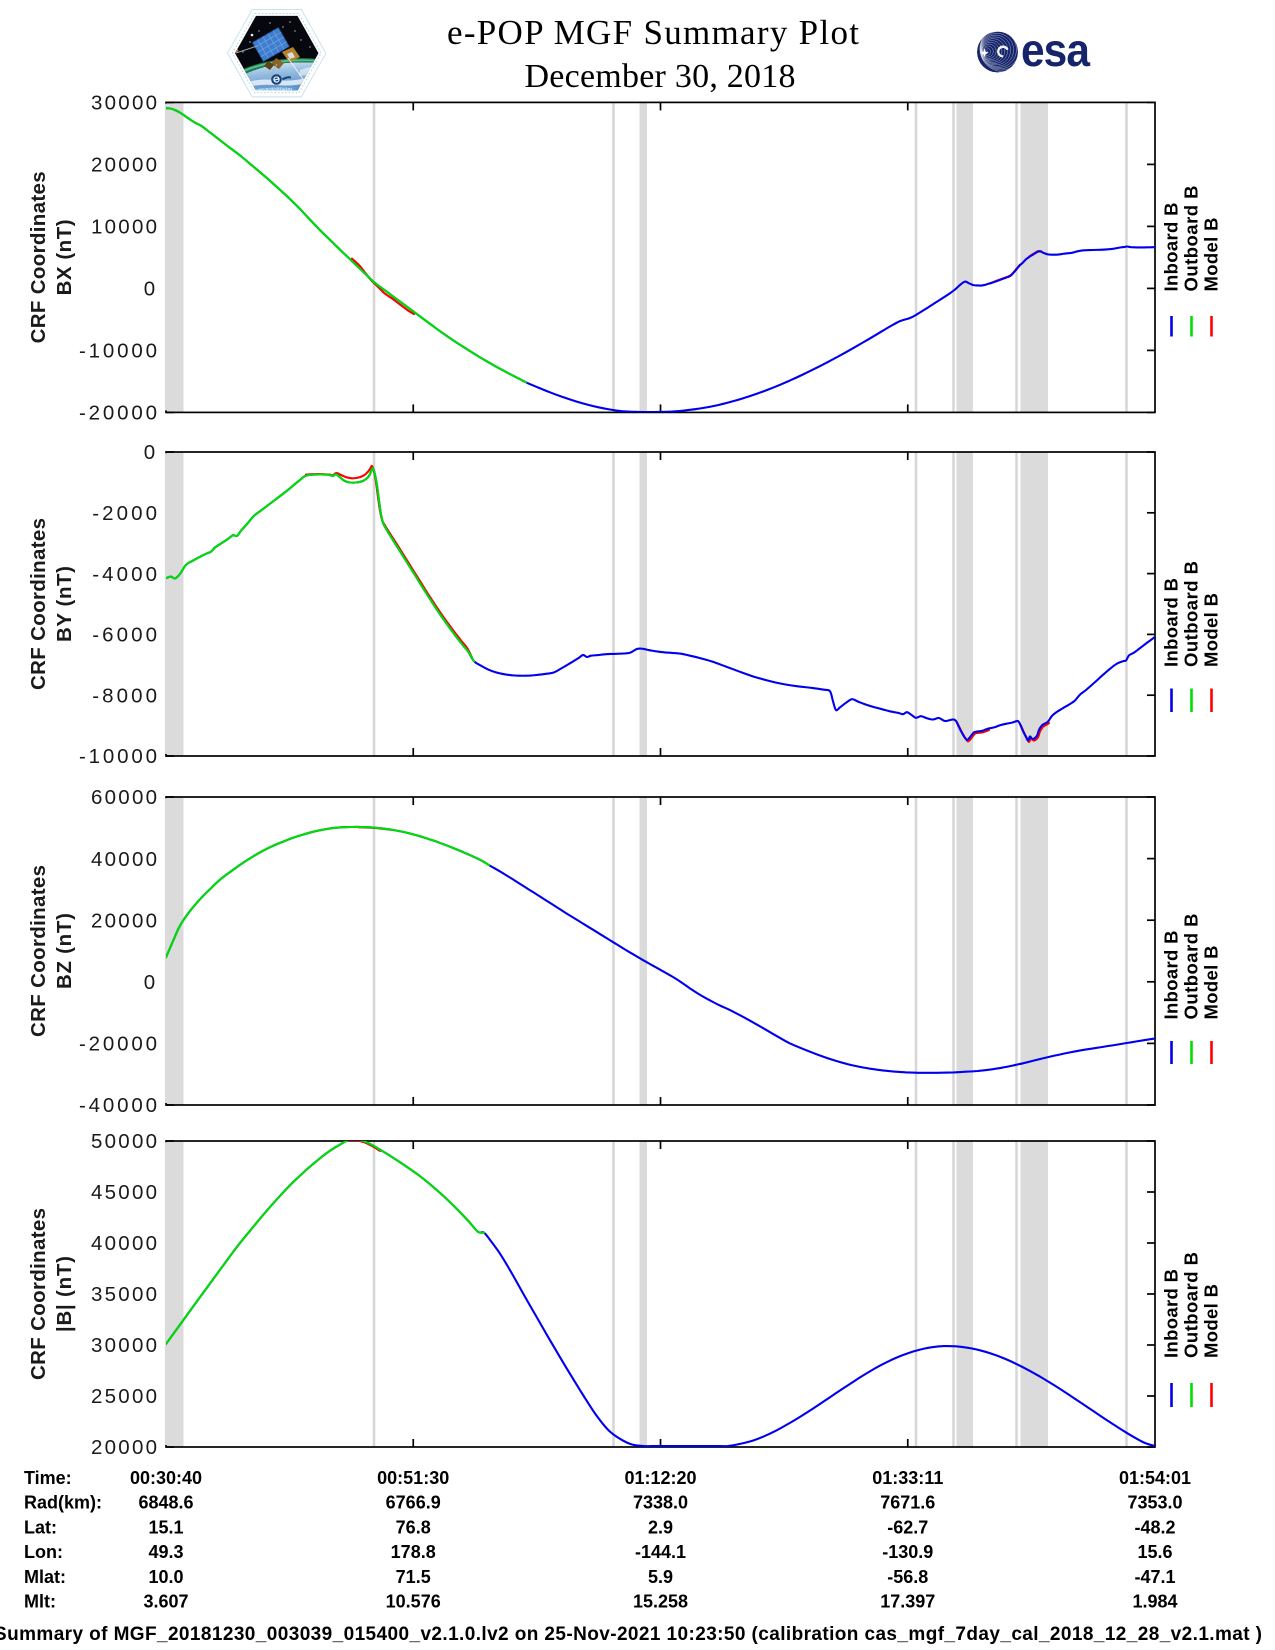 The width and height of the screenshot is (1275, 1650). Describe the element at coordinates (413, 1503) in the screenshot. I see `svg-text: 6766.9` at that location.